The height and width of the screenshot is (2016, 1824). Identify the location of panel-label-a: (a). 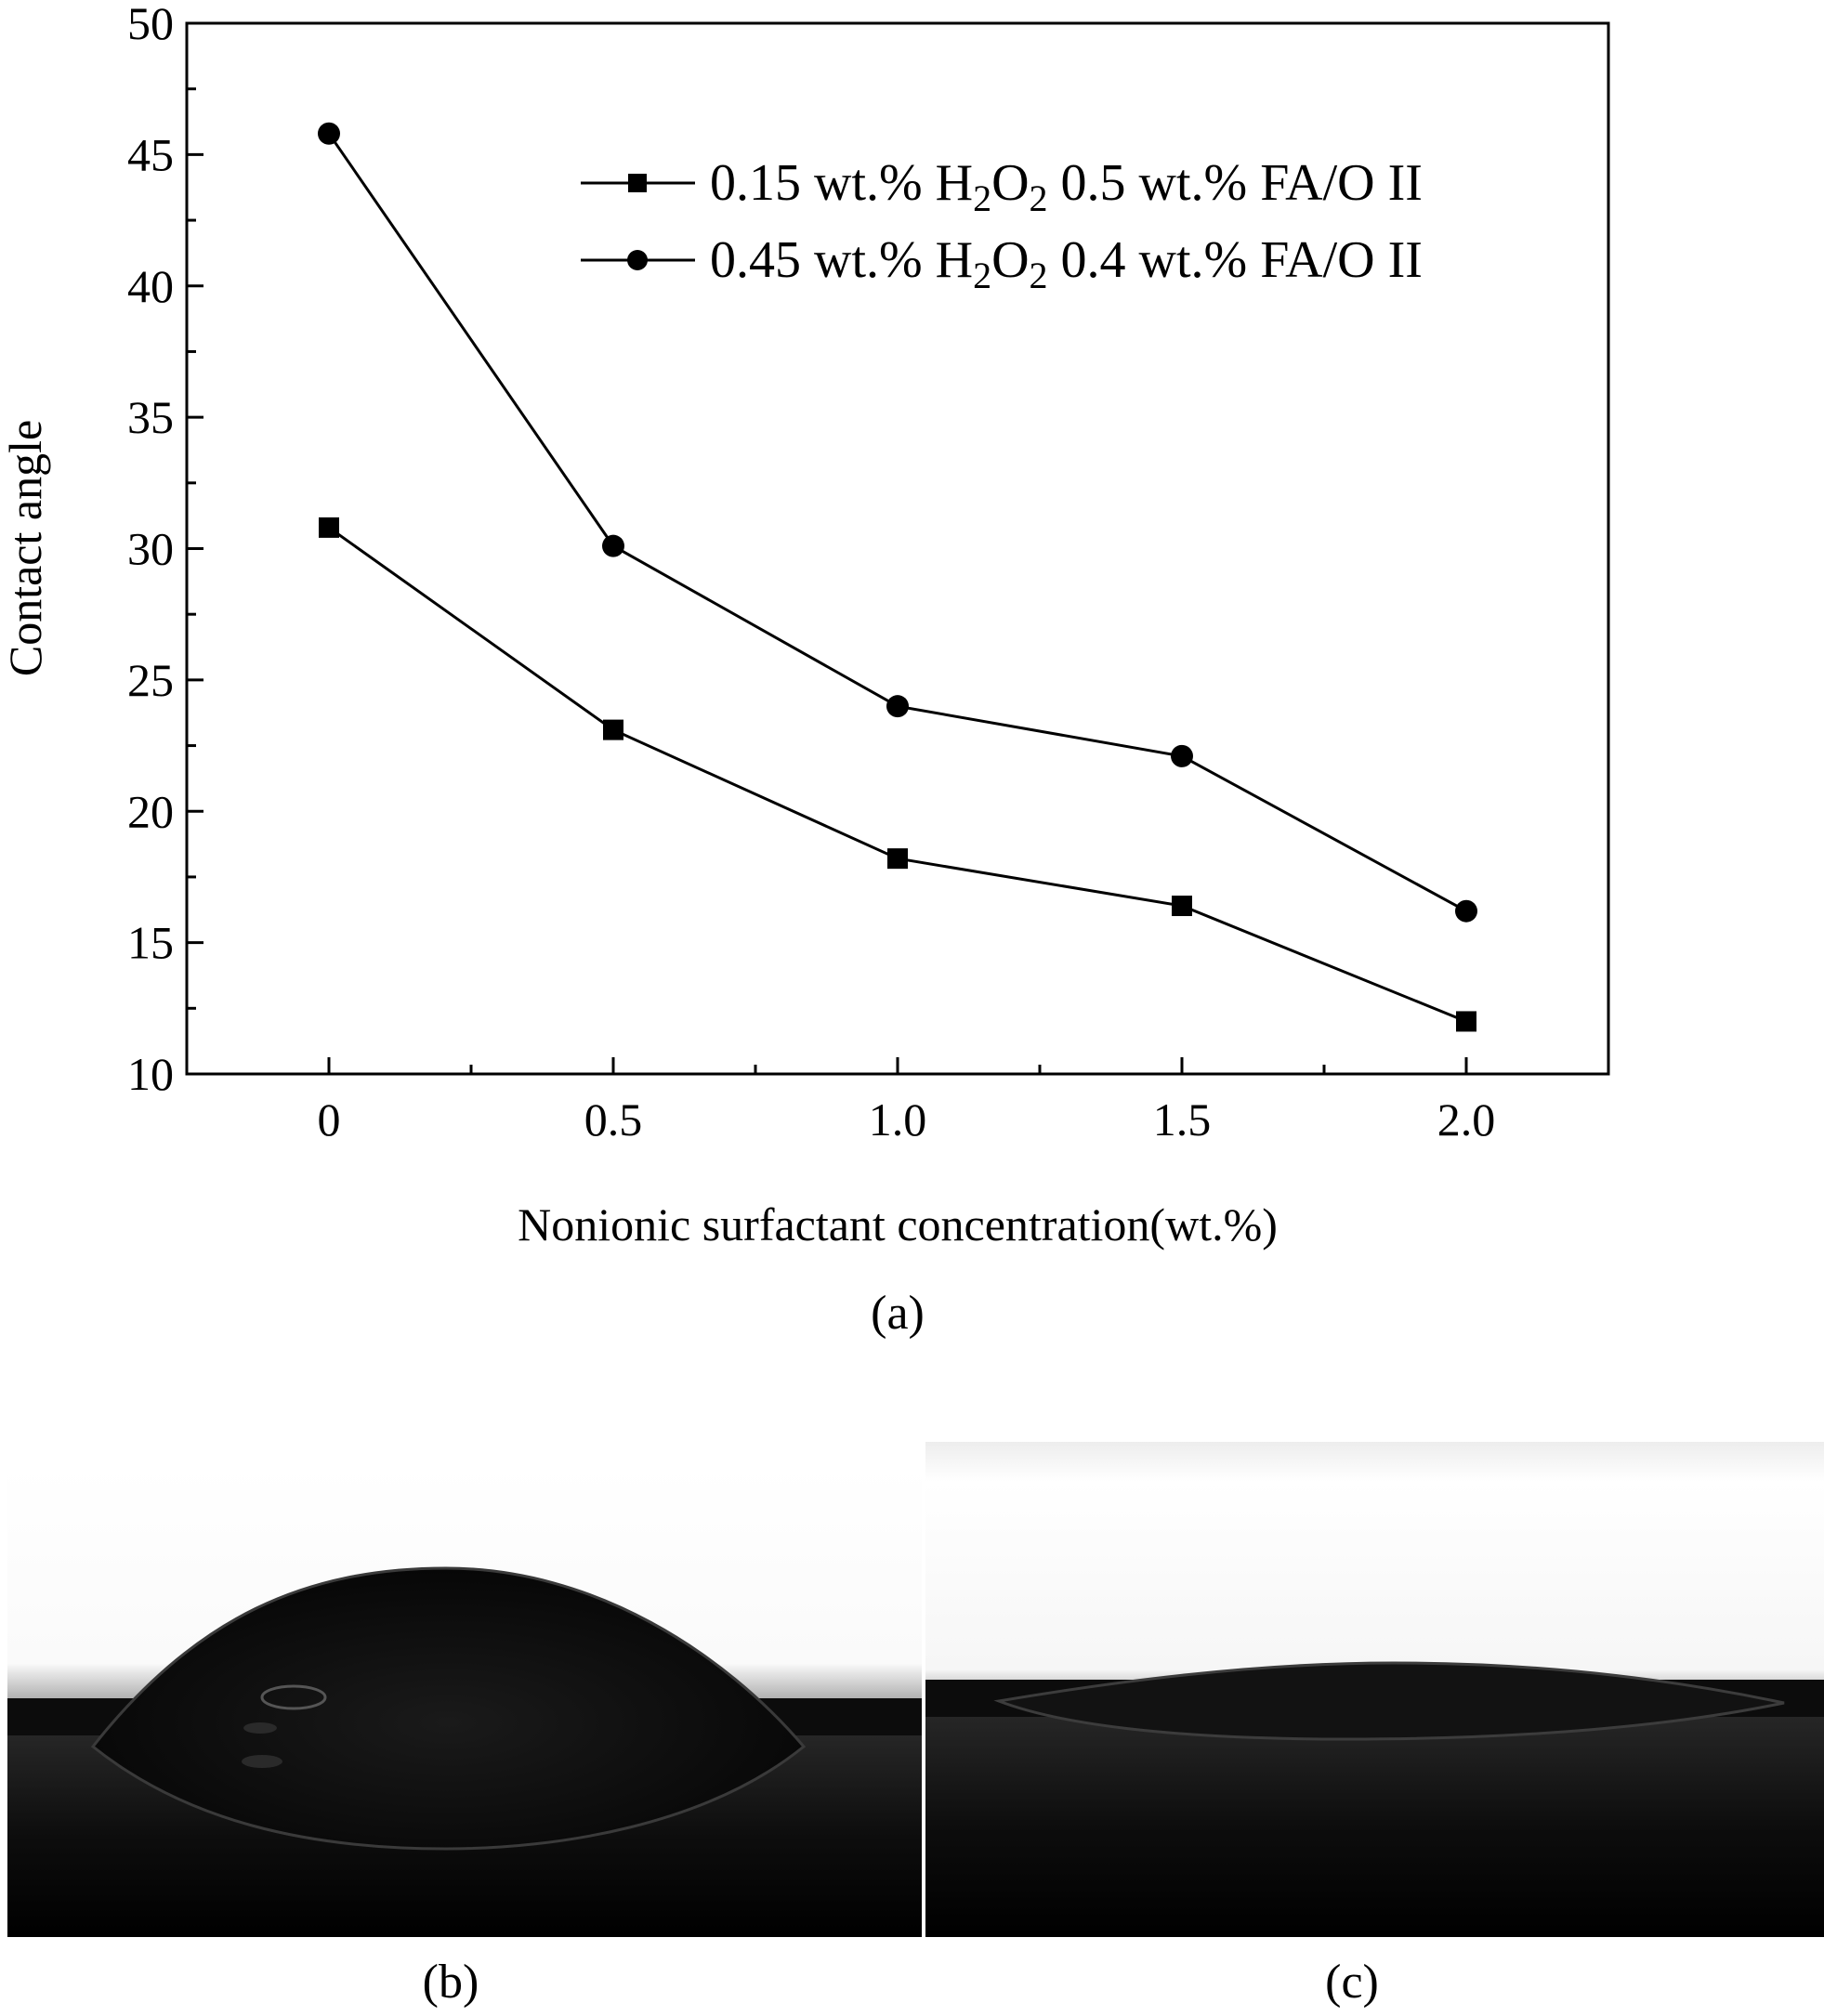
(898, 1313).